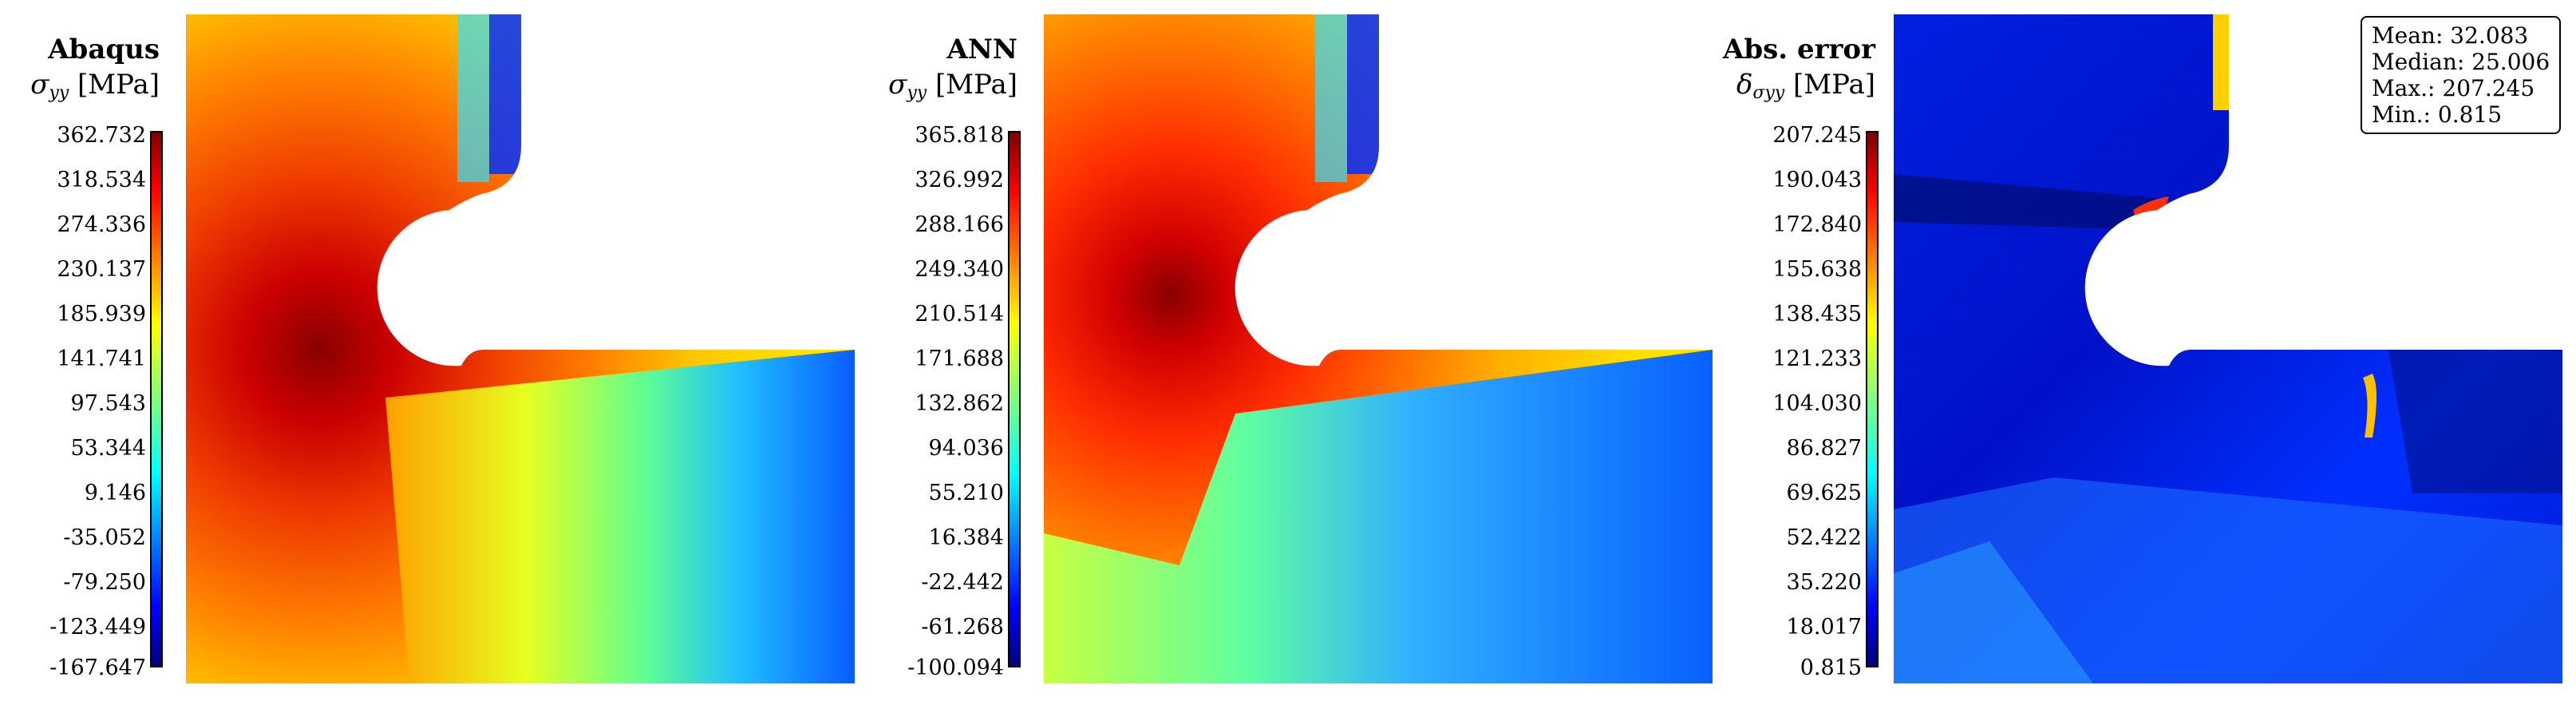  What do you see at coordinates (101, 359) in the screenshot?
I see `tick-label: 141.741` at bounding box center [101, 359].